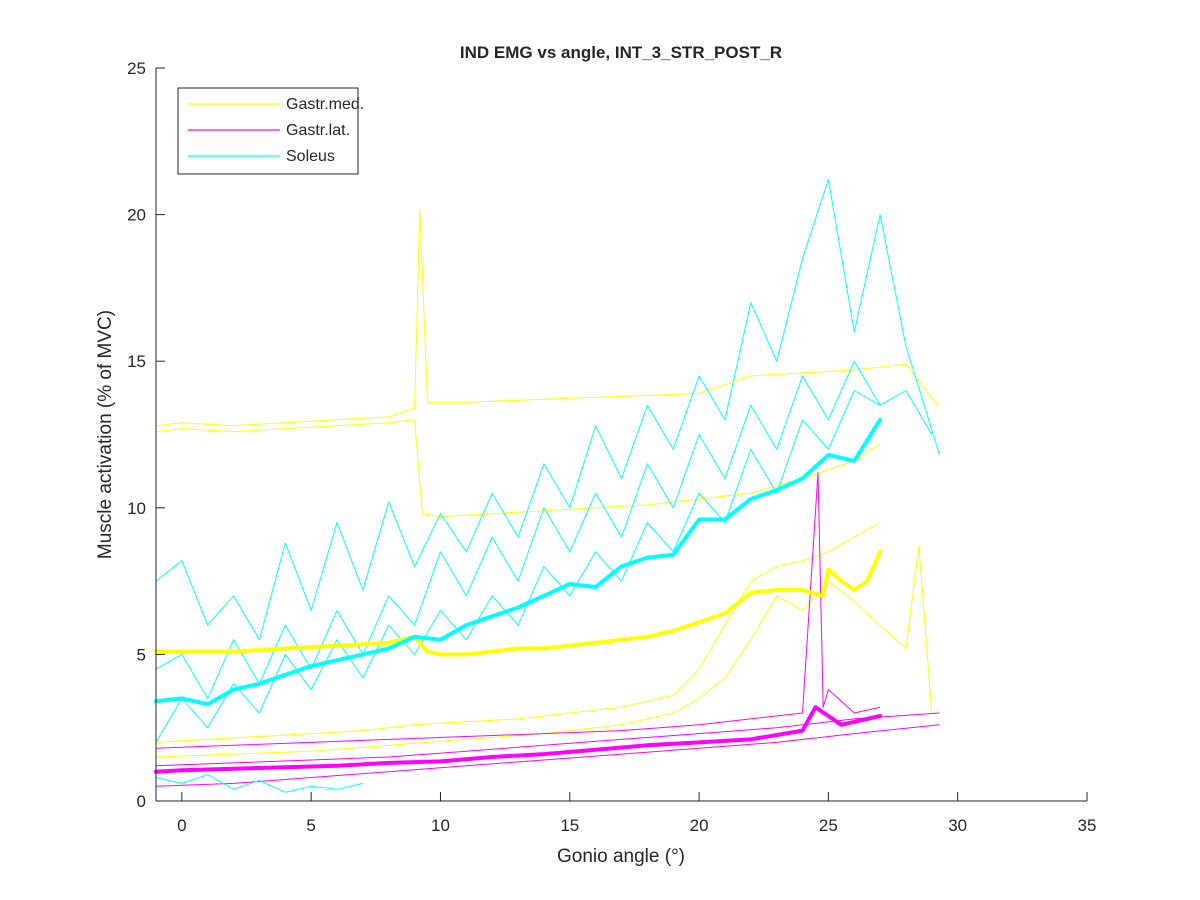 The width and height of the screenshot is (1200, 900). I want to click on y-tick-label: 15, so click(136, 361).